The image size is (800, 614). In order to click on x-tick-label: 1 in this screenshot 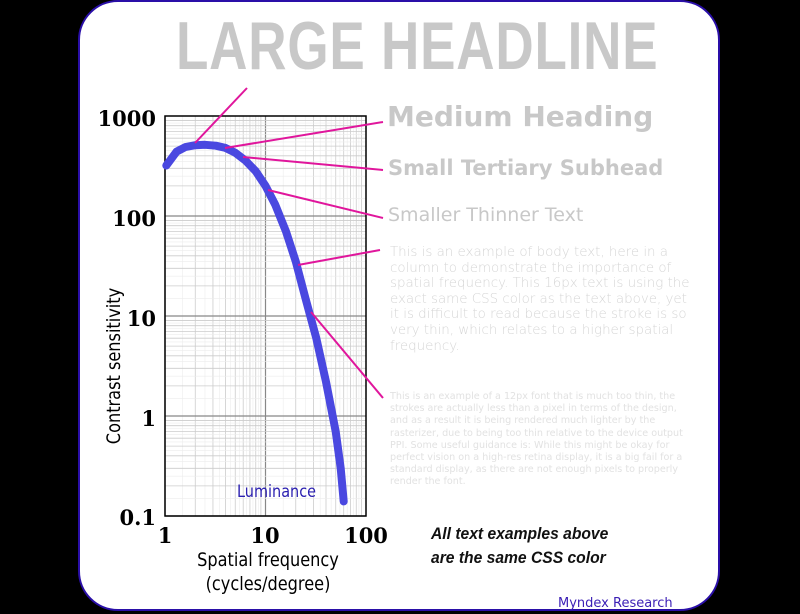, I will do `click(165, 535)`.